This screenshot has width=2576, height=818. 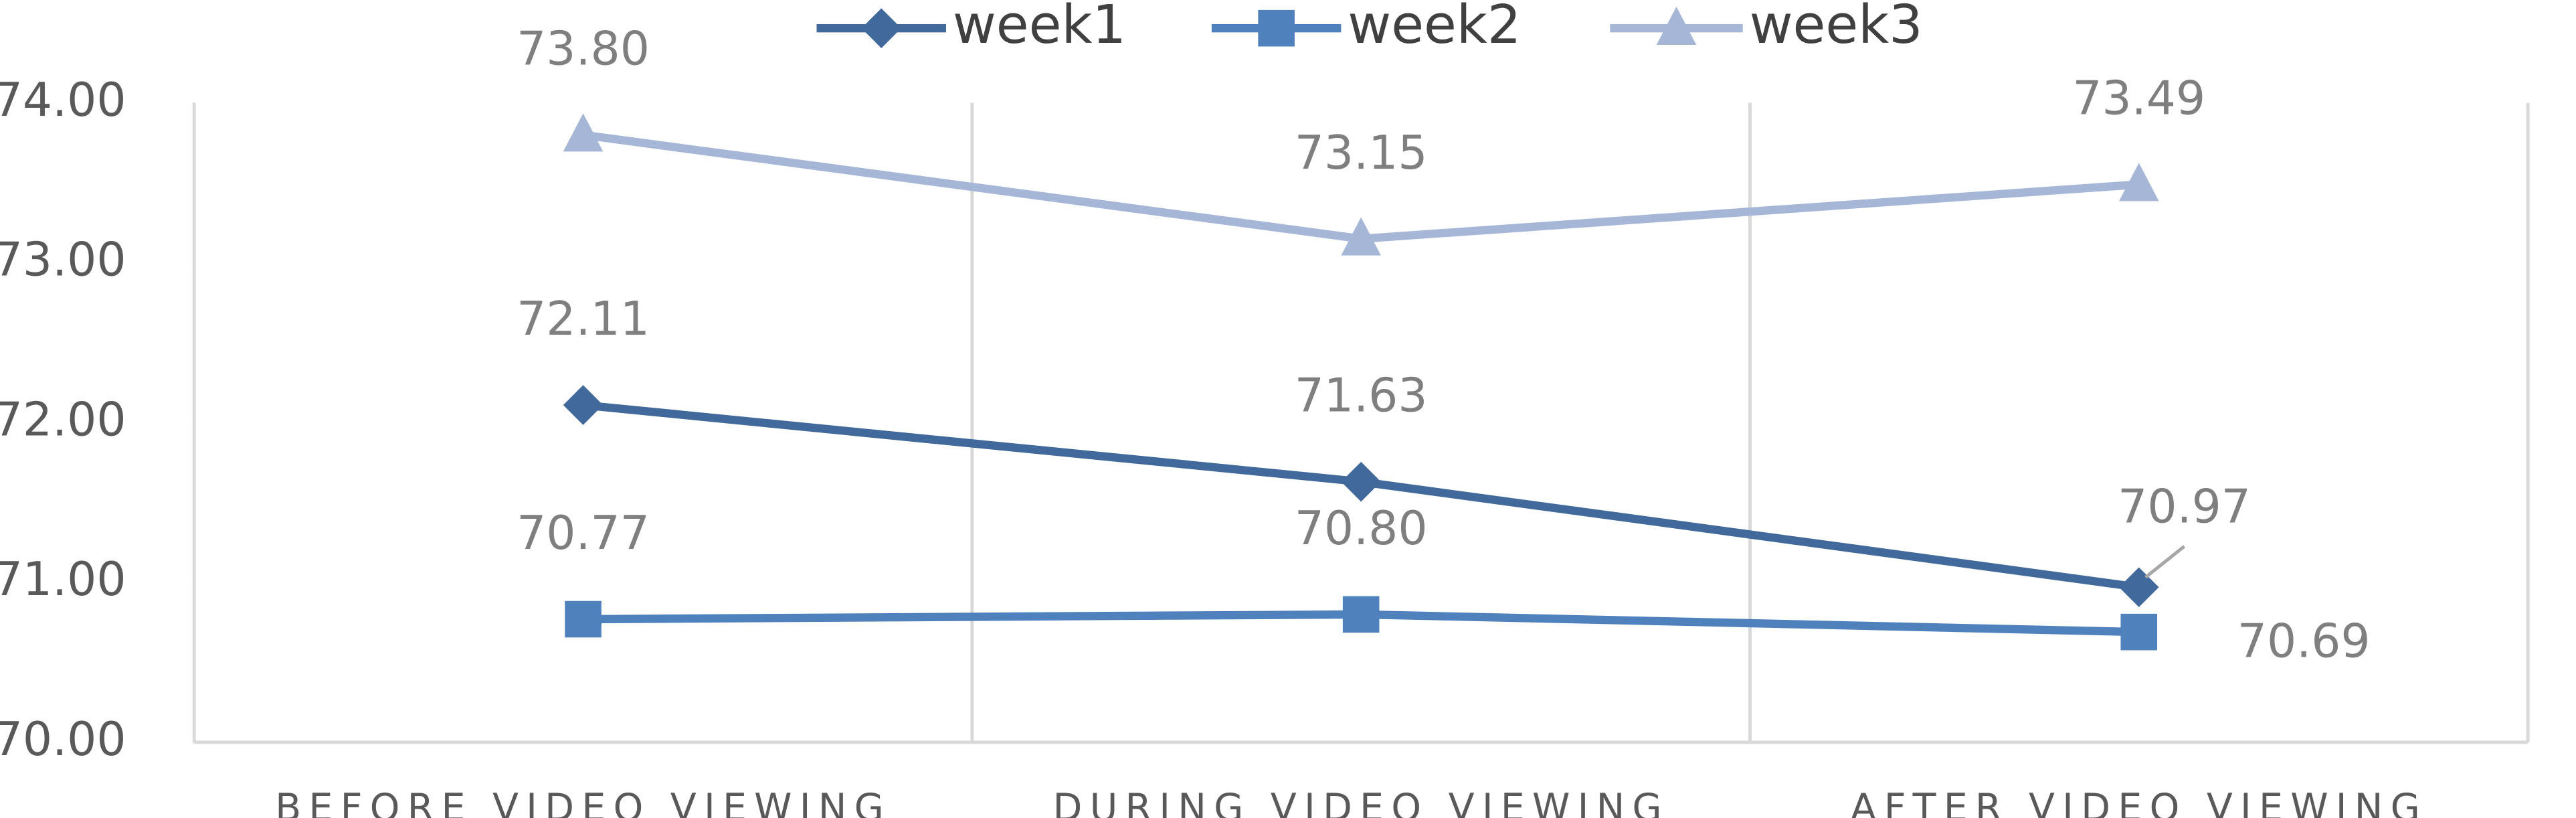 What do you see at coordinates (2139, 802) in the screenshot?
I see `x-tick-label: AFTER VIDEO VIEWING` at bounding box center [2139, 802].